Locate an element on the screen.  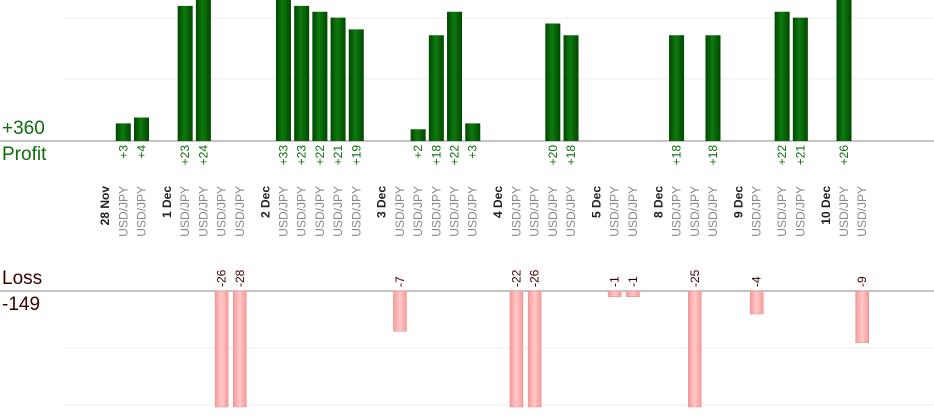
date-label: 9 Dec is located at coordinates (738, 202).